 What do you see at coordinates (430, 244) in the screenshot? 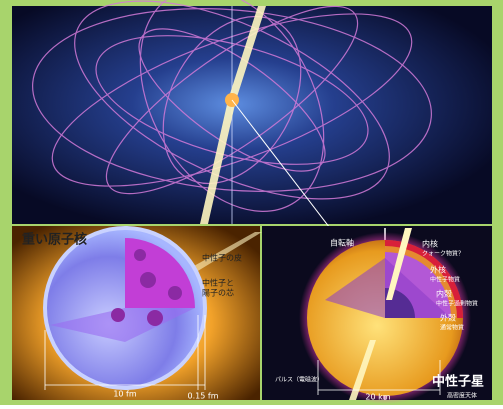
I see `layer-name: 内核` at bounding box center [430, 244].